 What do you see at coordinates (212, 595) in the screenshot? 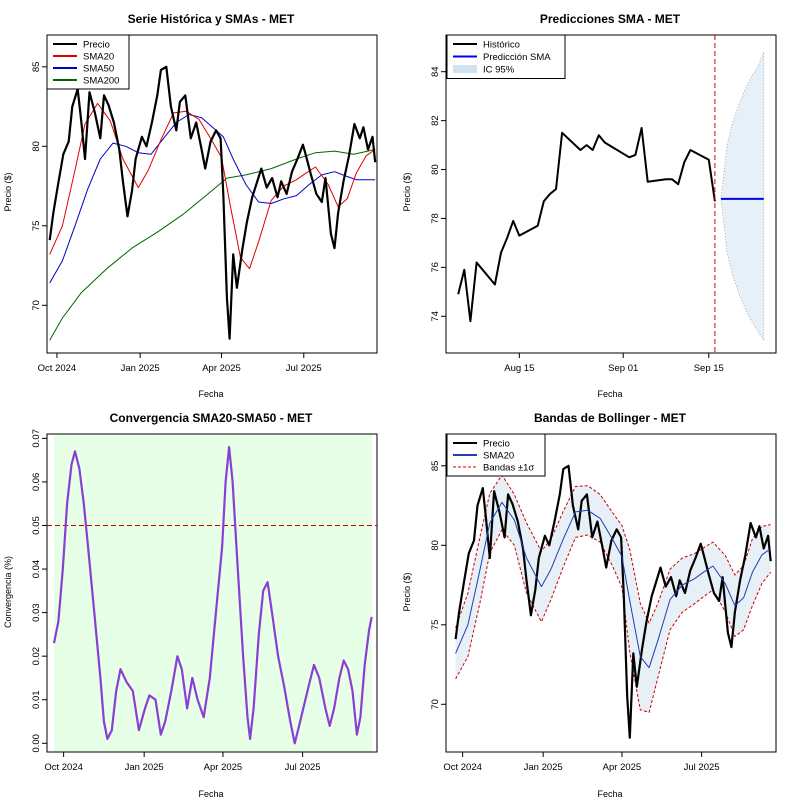
I see `convergence-series-line` at bounding box center [212, 595].